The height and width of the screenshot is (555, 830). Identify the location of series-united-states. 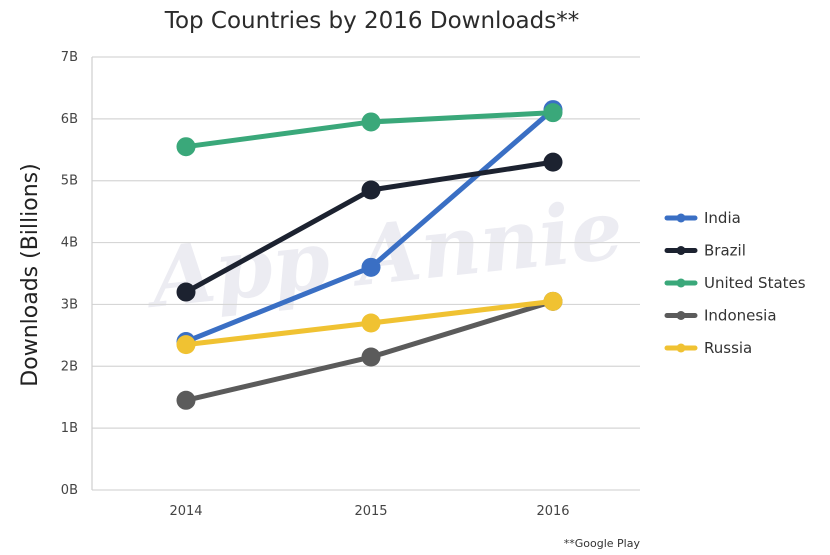
(369, 130).